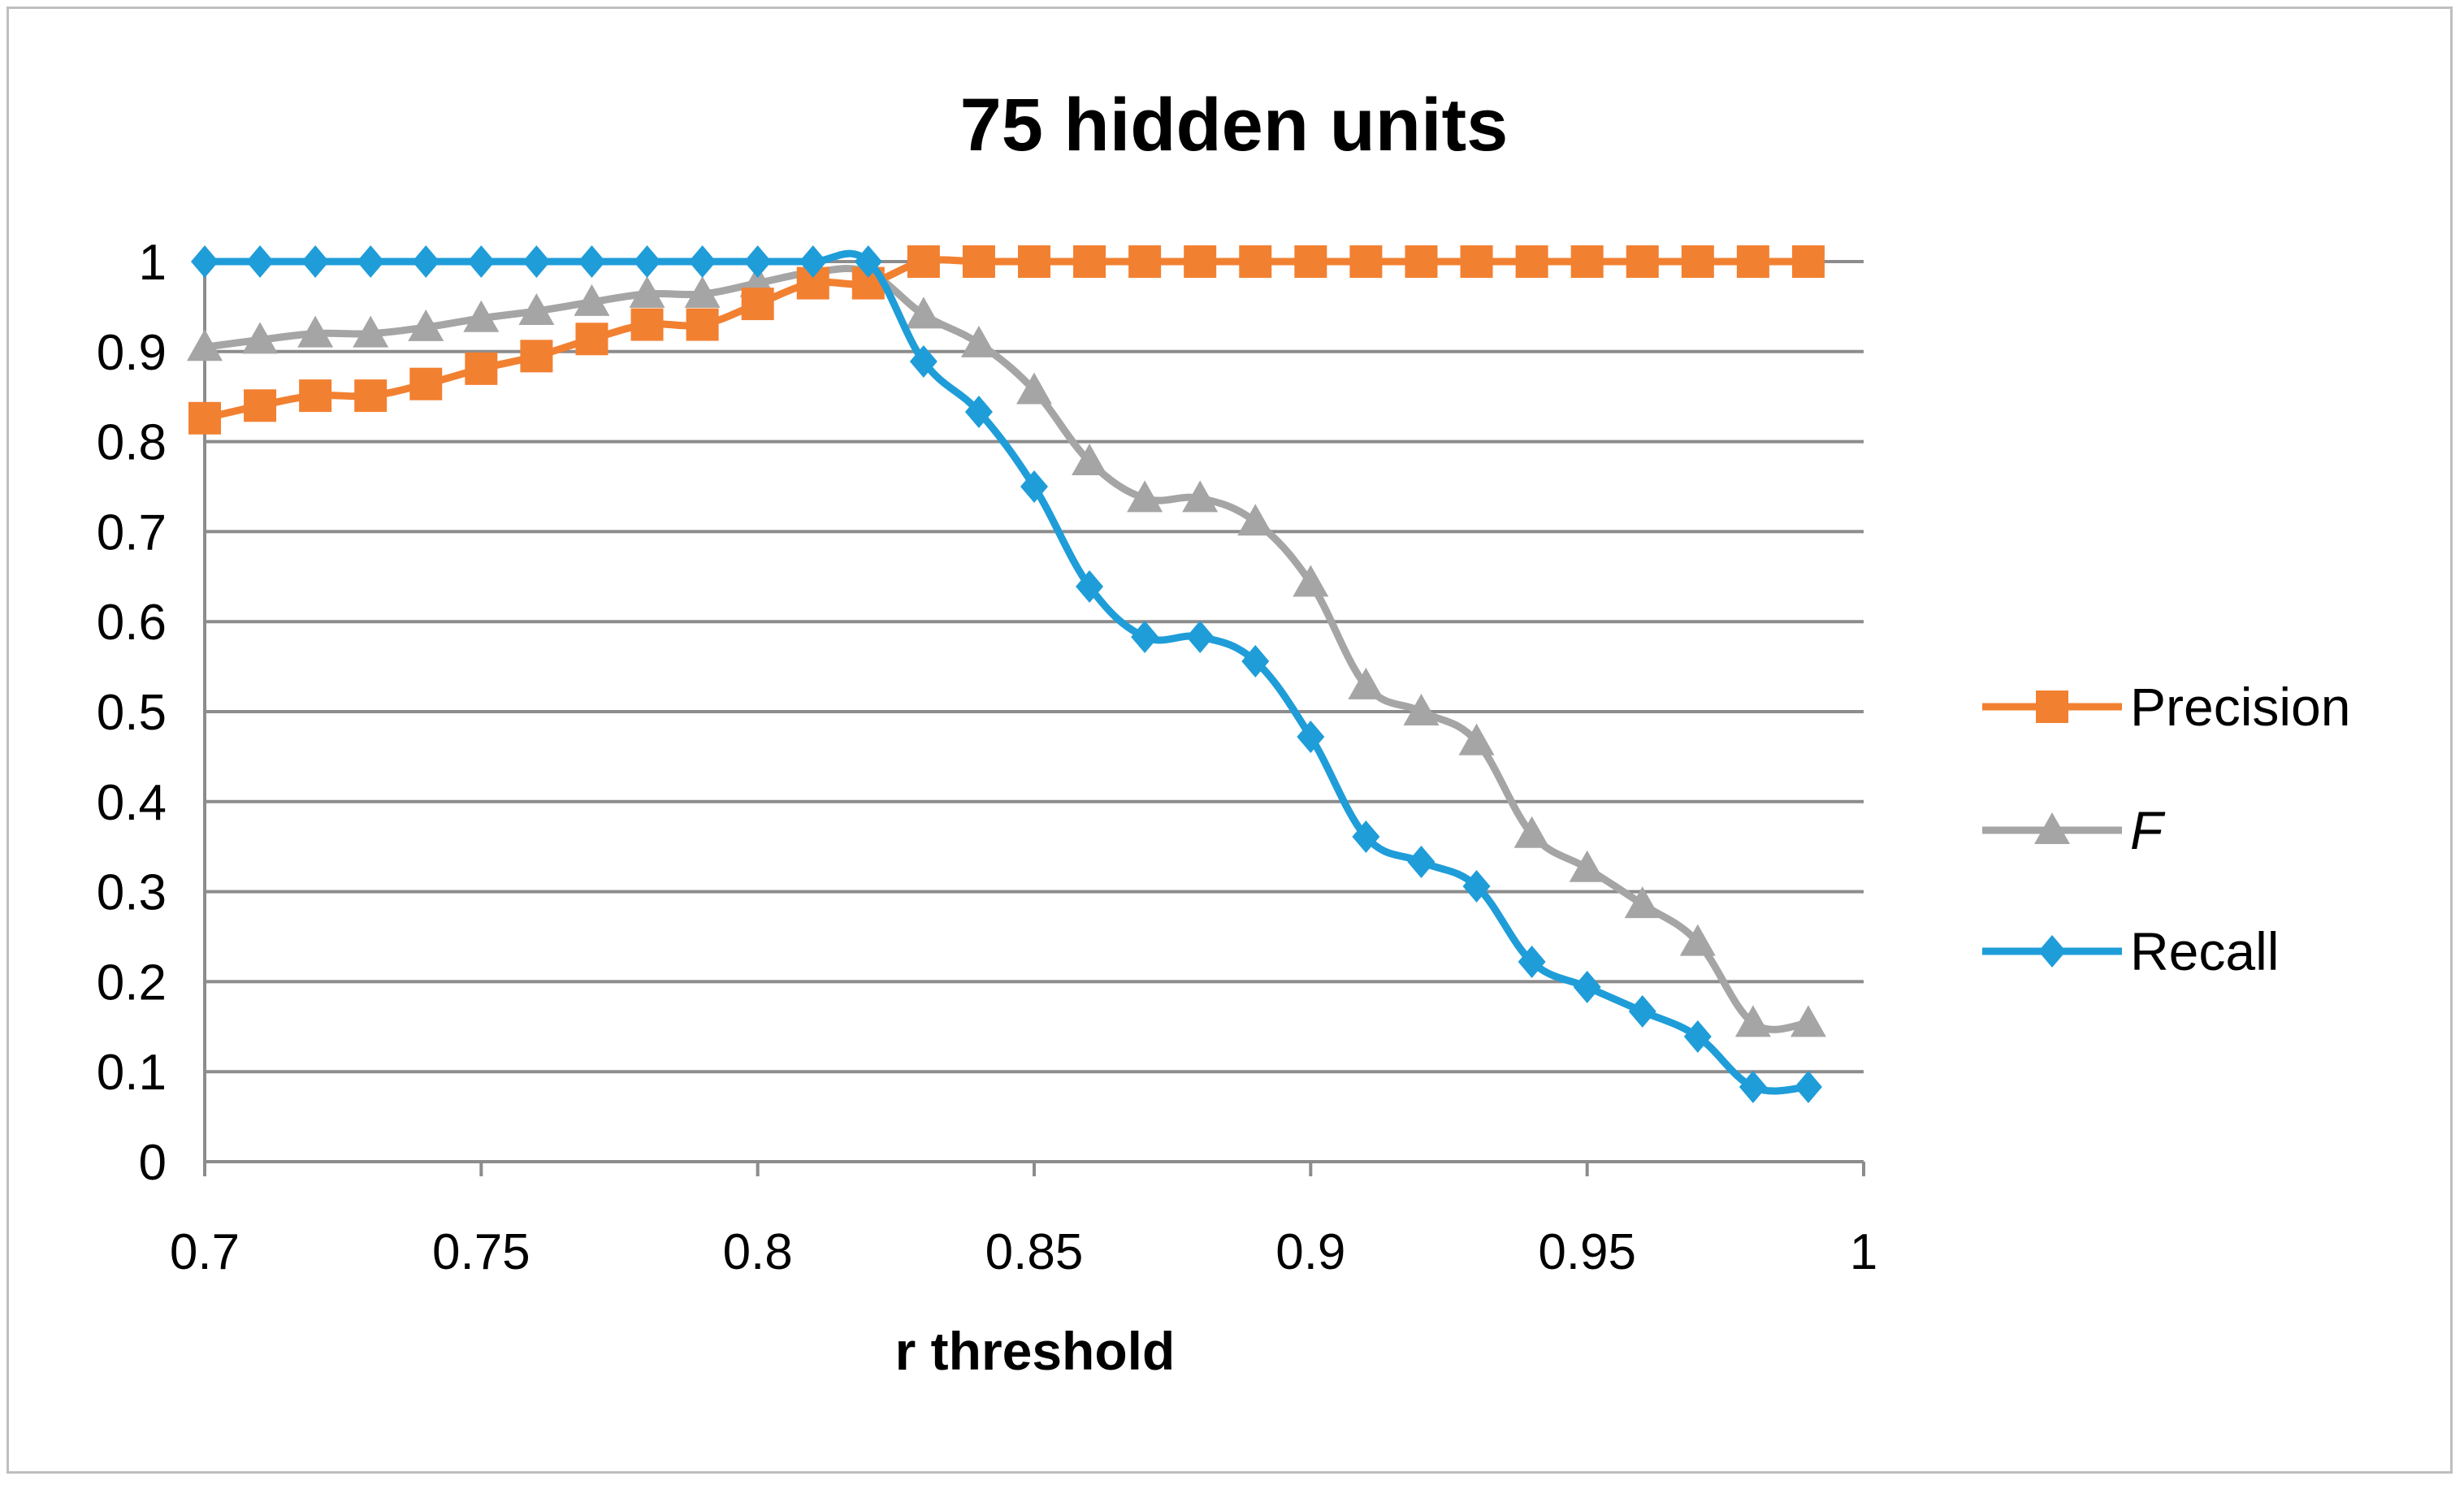 This screenshot has height=1485, width=2464. I want to click on x-tick-label: 0.7, so click(205, 1252).